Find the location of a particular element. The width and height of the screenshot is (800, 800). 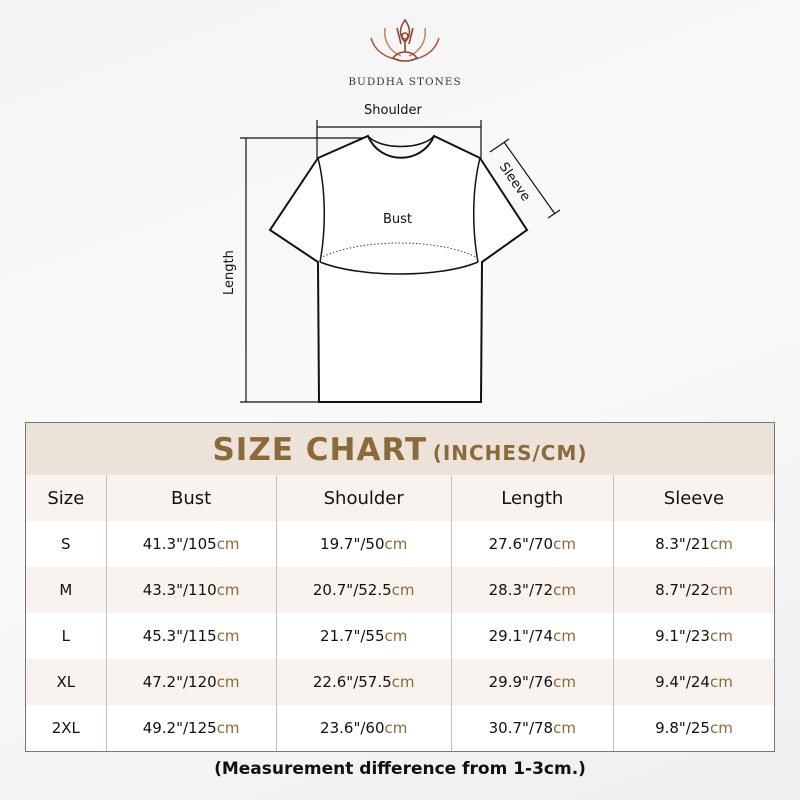

brand-logo: BUDDHA STONES is located at coordinates (405, 51).